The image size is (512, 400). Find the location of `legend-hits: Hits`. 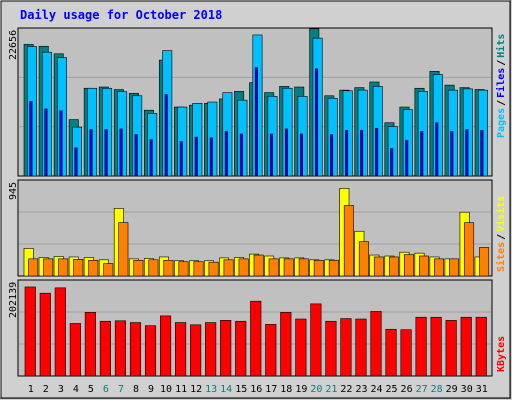

legend-hits: Hits is located at coordinates (501, 46).